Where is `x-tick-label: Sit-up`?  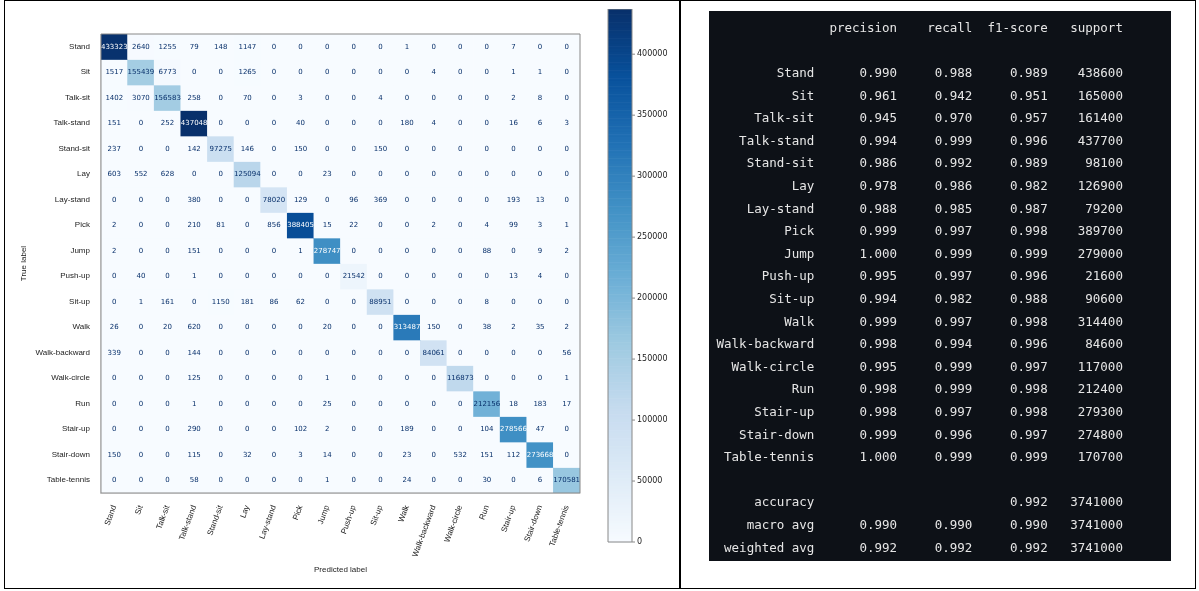
x-tick-label: Sit-up is located at coordinates (376, 515).